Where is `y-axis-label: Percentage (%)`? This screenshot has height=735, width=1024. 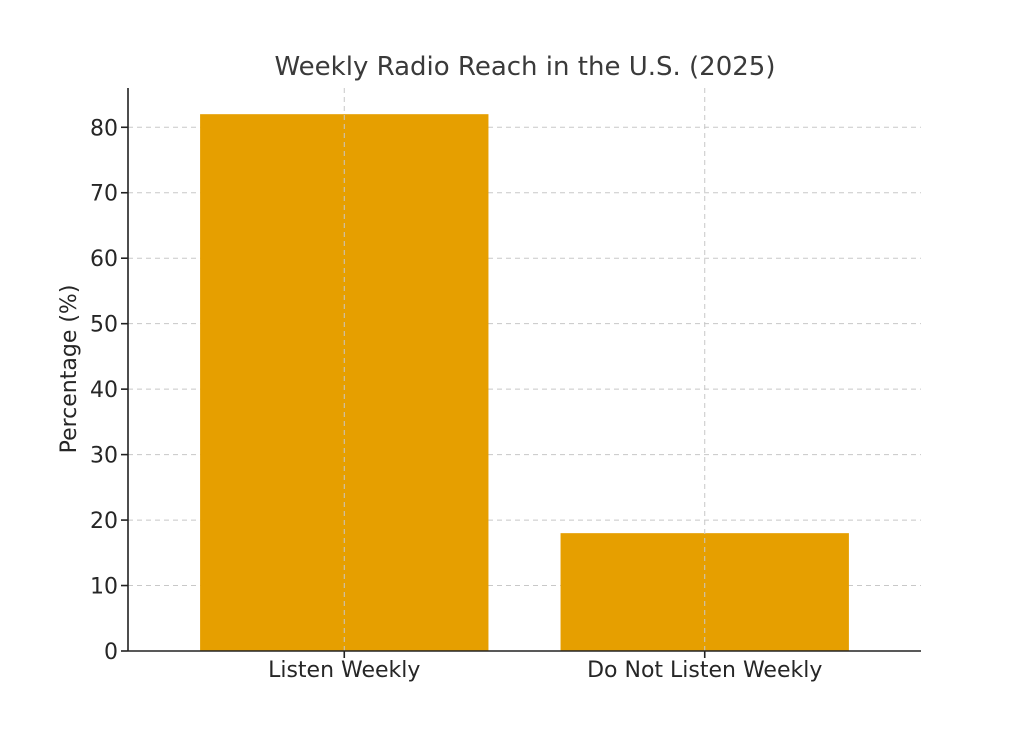
y-axis-label: Percentage (%) is located at coordinates (69, 369).